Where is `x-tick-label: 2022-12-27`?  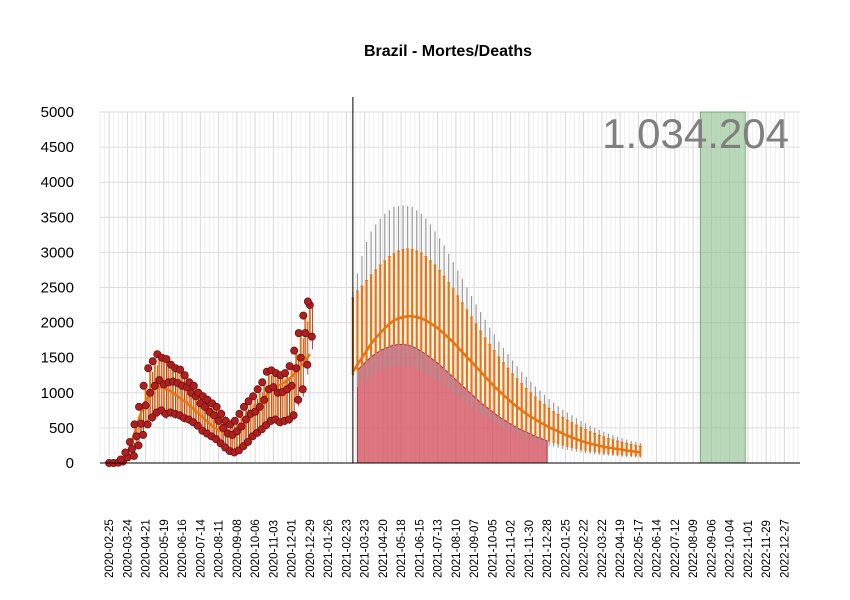 x-tick-label: 2022-12-27 is located at coordinates (785, 548).